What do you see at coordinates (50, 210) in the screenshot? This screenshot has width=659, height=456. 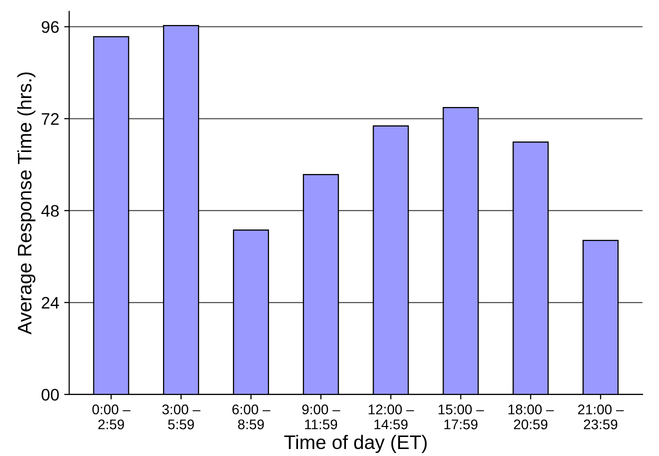 I see `y-tick-label: 48` at bounding box center [50, 210].